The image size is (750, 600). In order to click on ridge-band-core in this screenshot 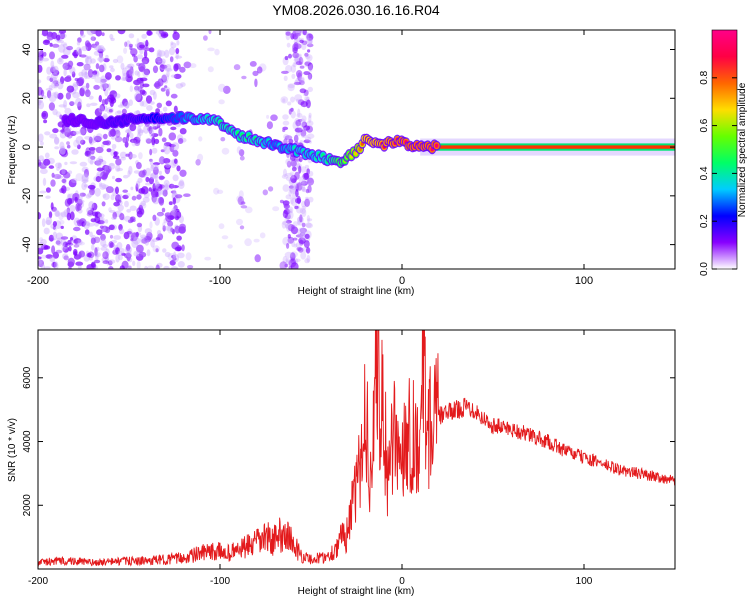, I will do `click(547, 147)`.